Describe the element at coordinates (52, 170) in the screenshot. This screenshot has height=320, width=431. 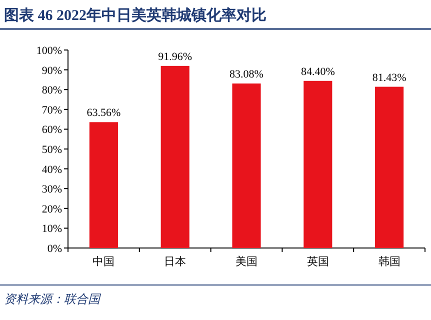
I see `y-tick-label: 40%` at that location.